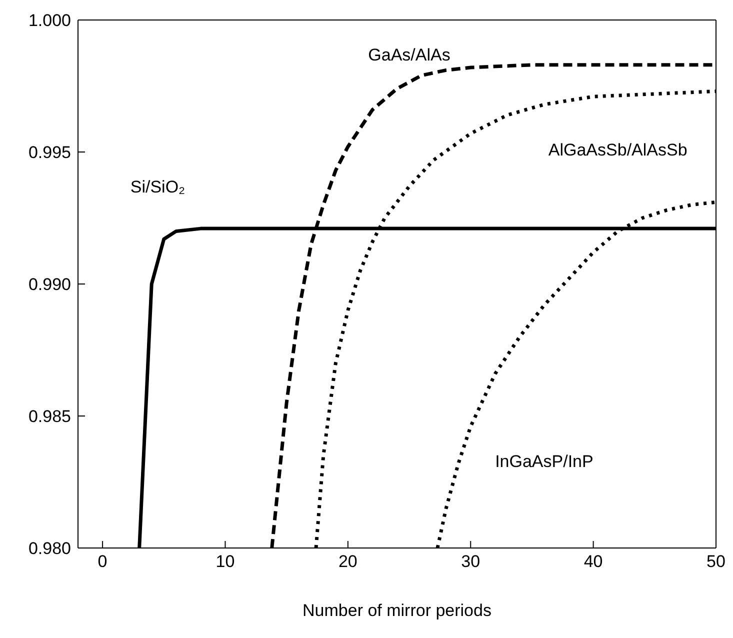 The image size is (733, 638). What do you see at coordinates (49, 548) in the screenshot?
I see `y-tick-label: 0.980` at bounding box center [49, 548].